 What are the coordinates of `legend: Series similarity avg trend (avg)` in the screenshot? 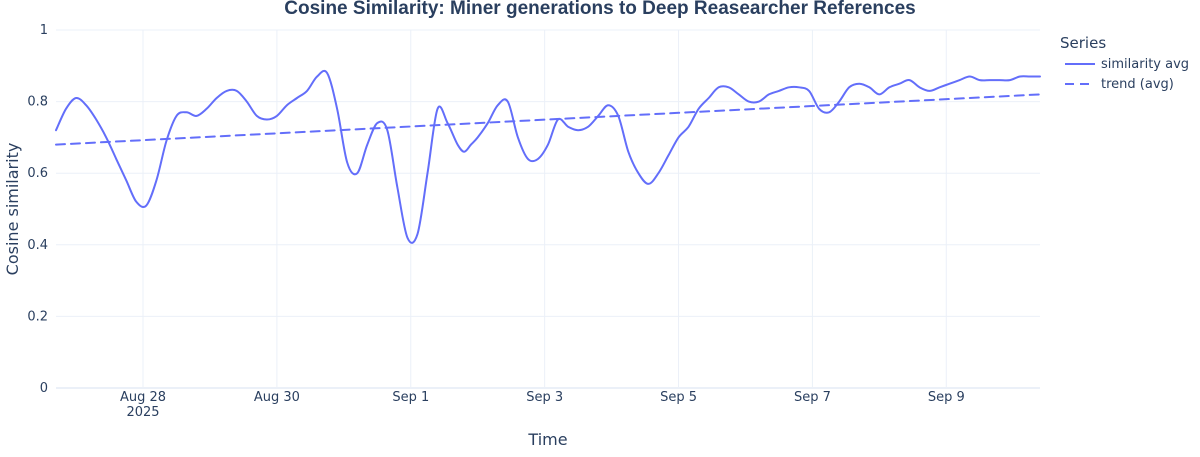 It's located at (1124, 63).